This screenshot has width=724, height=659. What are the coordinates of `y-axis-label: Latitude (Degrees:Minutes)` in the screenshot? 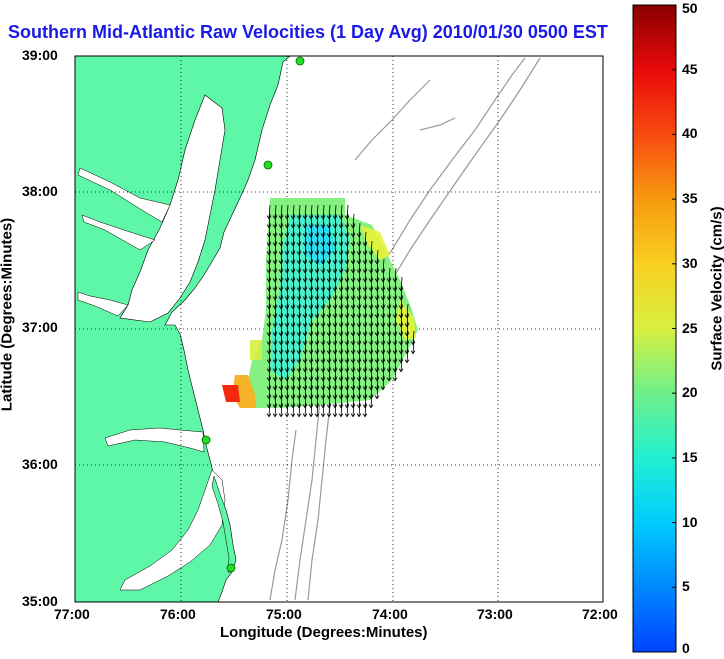 It's located at (8, 314).